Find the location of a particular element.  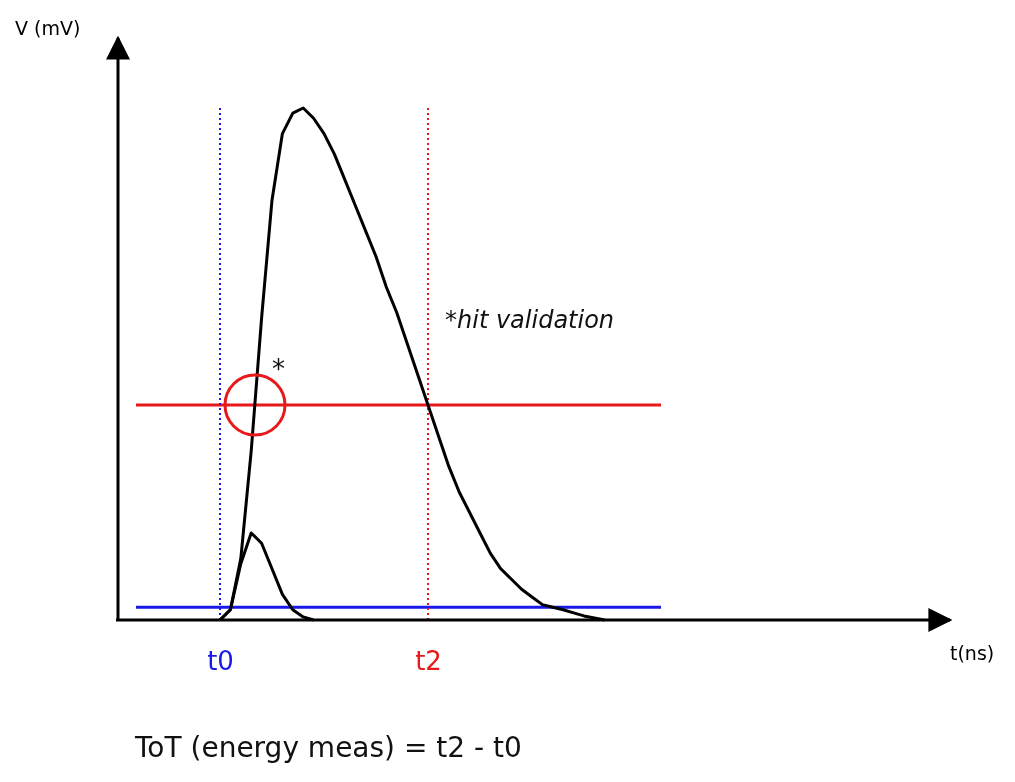

annotation: *hit validation is located at coordinates (530, 320).